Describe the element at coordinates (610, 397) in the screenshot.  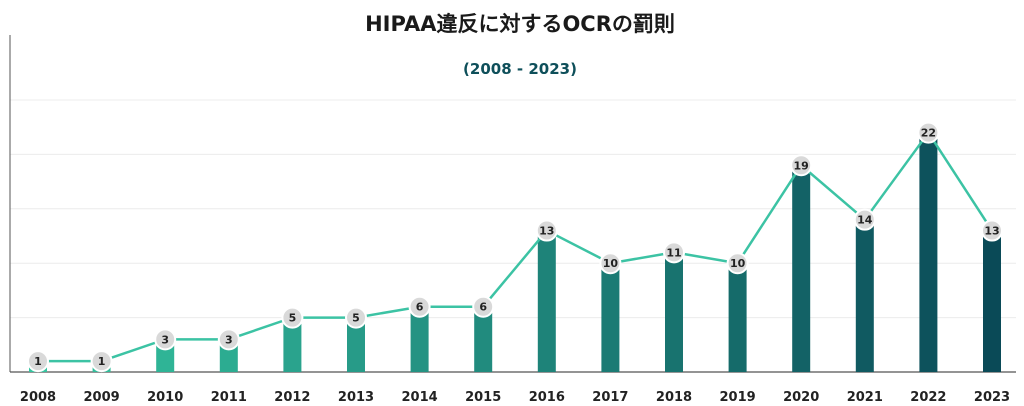
I see `x-tick-label: 2017` at that location.